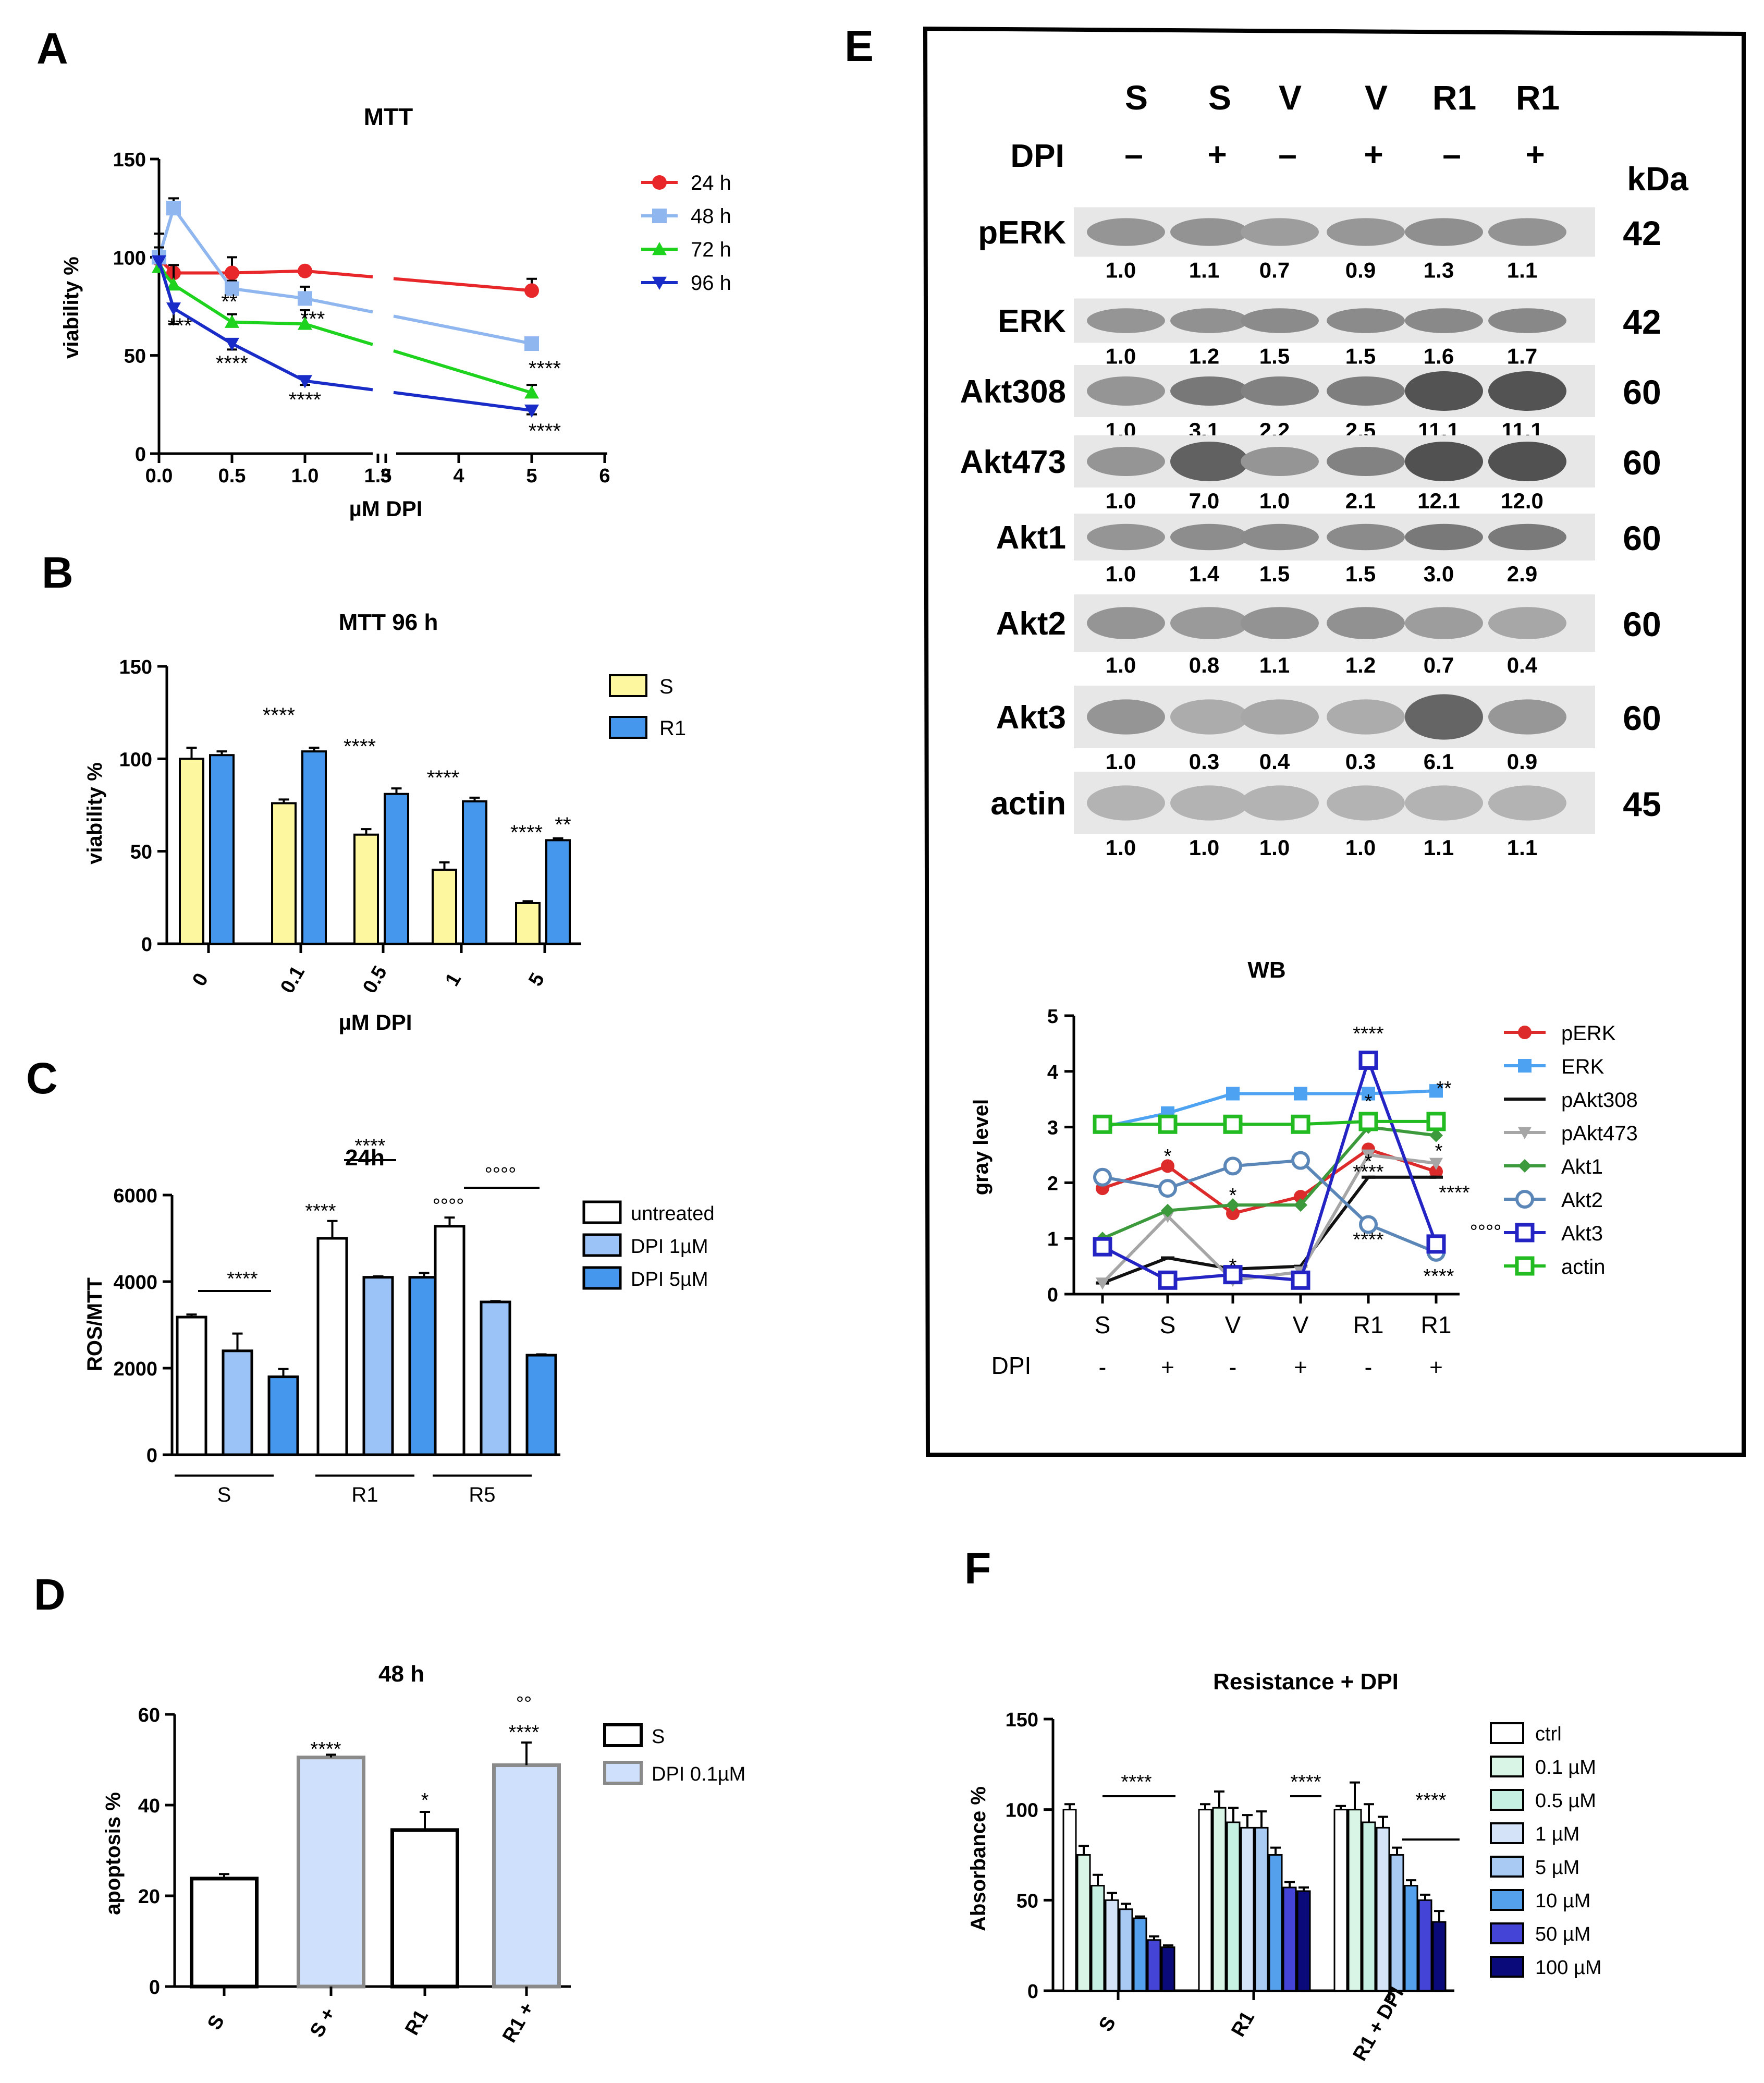  I want to click on chart-a-legend-label: 24 h, so click(711, 183).